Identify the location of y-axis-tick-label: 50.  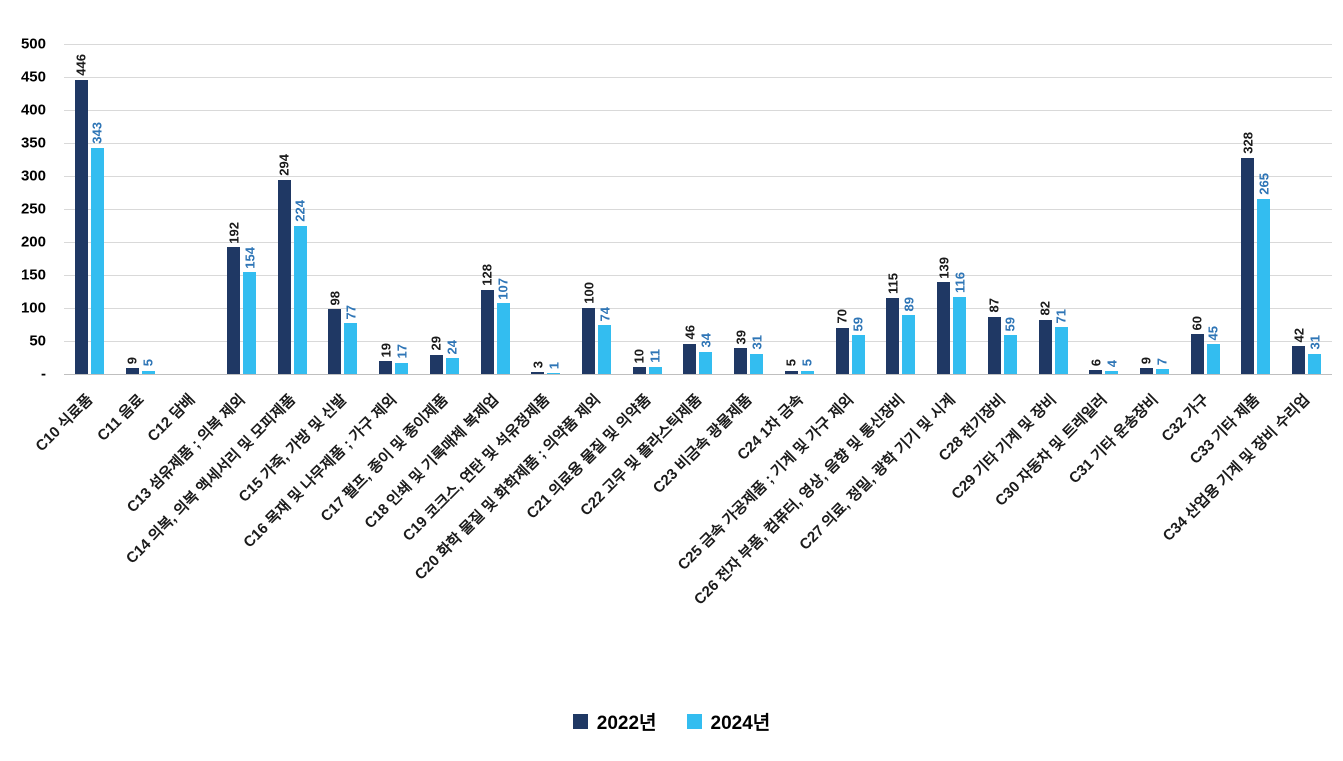
(37, 341).